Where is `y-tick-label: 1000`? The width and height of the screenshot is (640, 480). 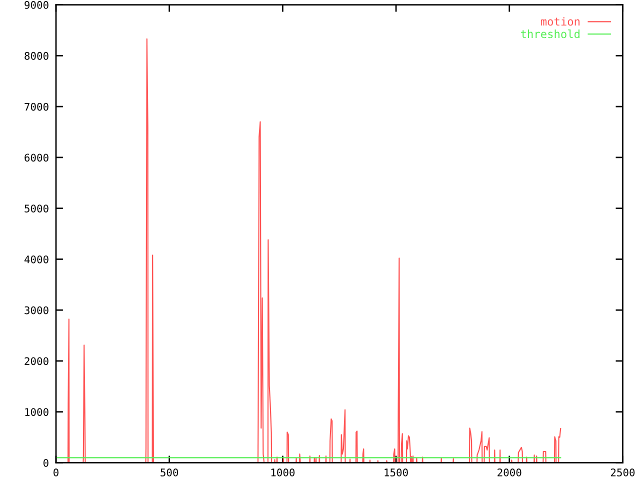
y-tick-label: 1000 is located at coordinates (36, 412).